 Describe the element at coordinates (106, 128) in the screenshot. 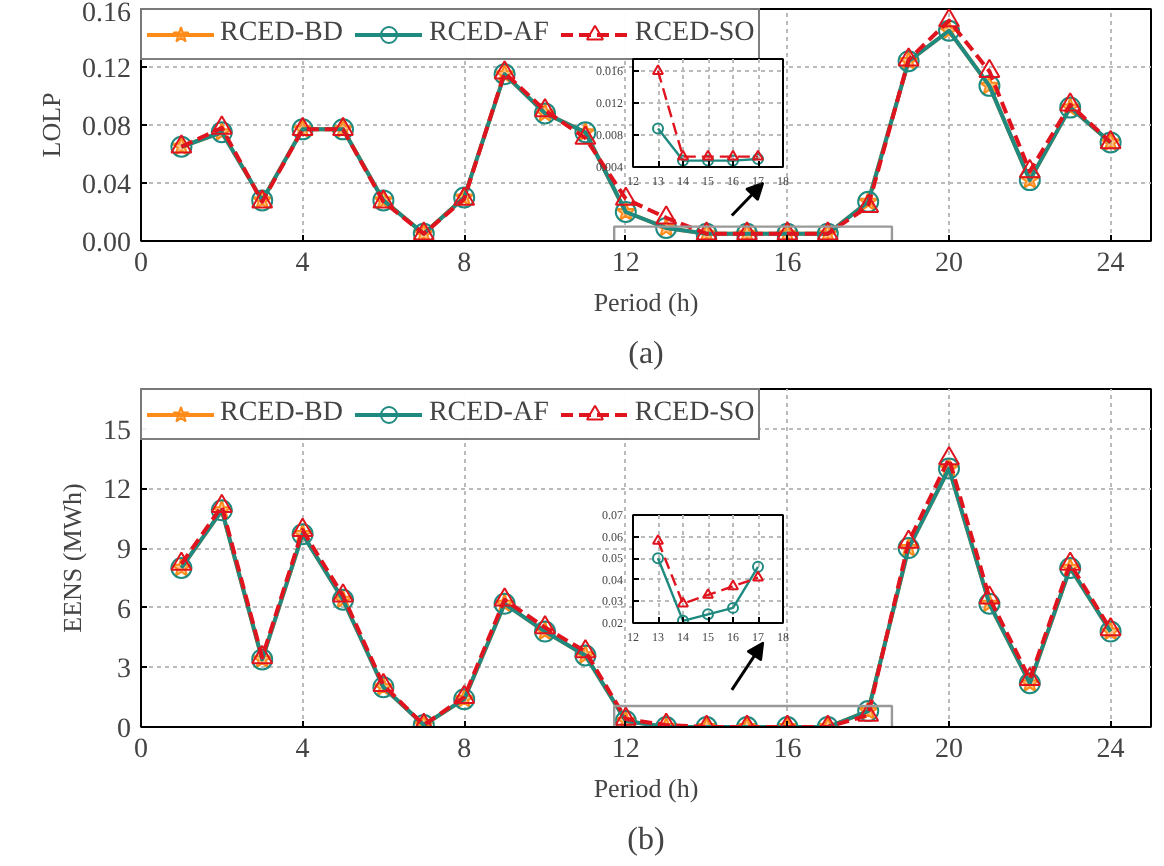

I see `y-tick-label: 0.08` at that location.